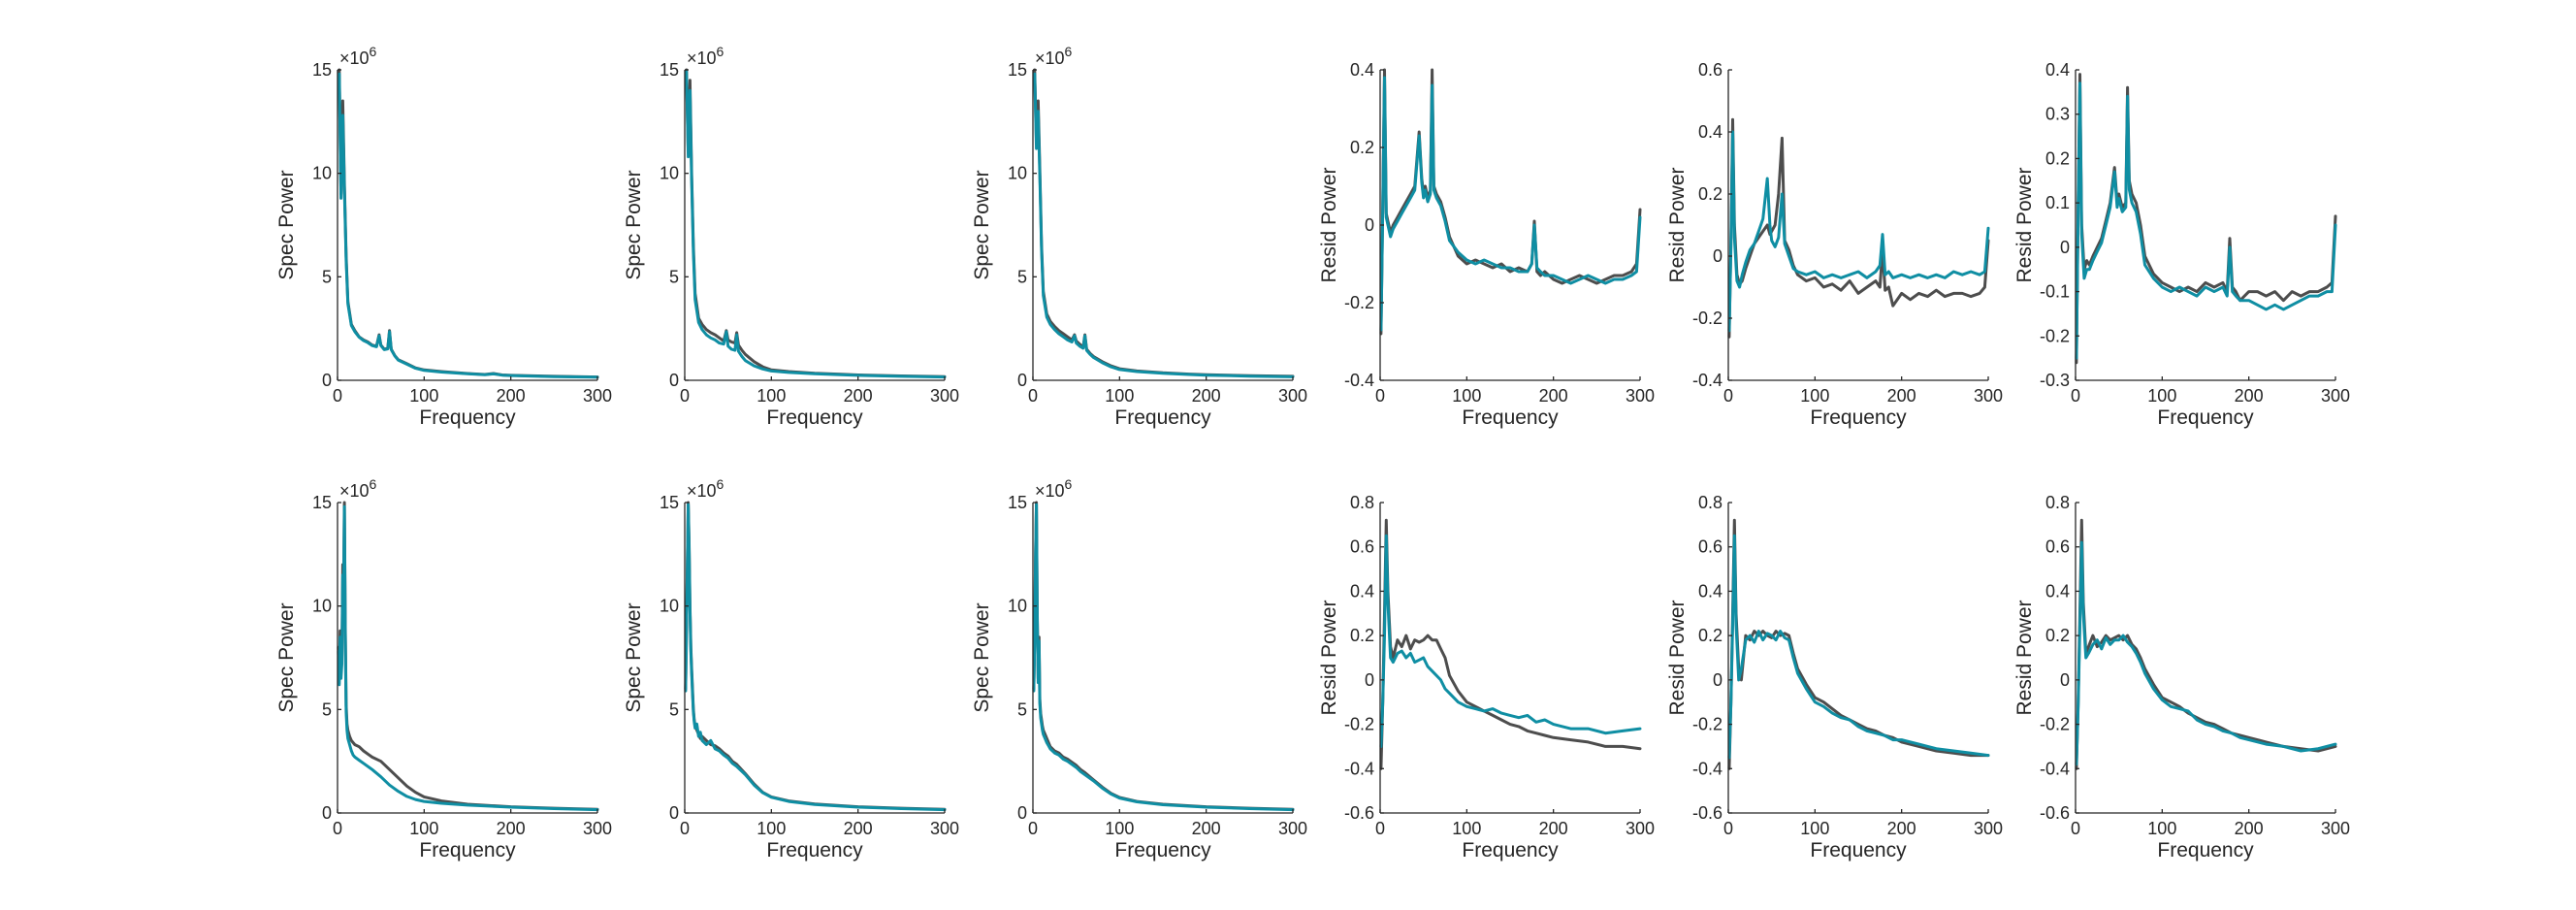 This screenshot has height=910, width=2576. What do you see at coordinates (443, 668) in the screenshot?
I see `chart-panel-7: 0 100 200 300 0 5 10 15 Frequency Spec Power ×10⁶` at bounding box center [443, 668].